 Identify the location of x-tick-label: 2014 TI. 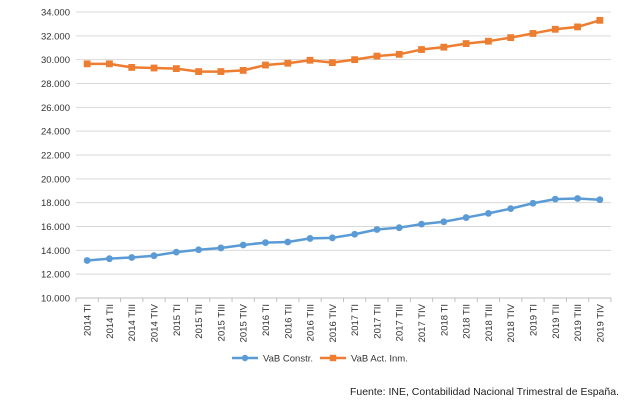
(88, 320).